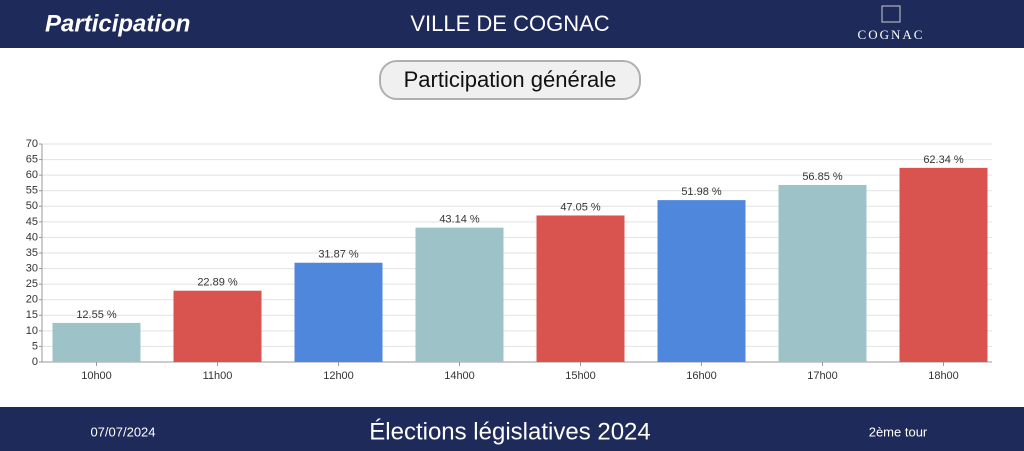 This screenshot has width=1024, height=451. I want to click on section-title: Participation, so click(117, 23).